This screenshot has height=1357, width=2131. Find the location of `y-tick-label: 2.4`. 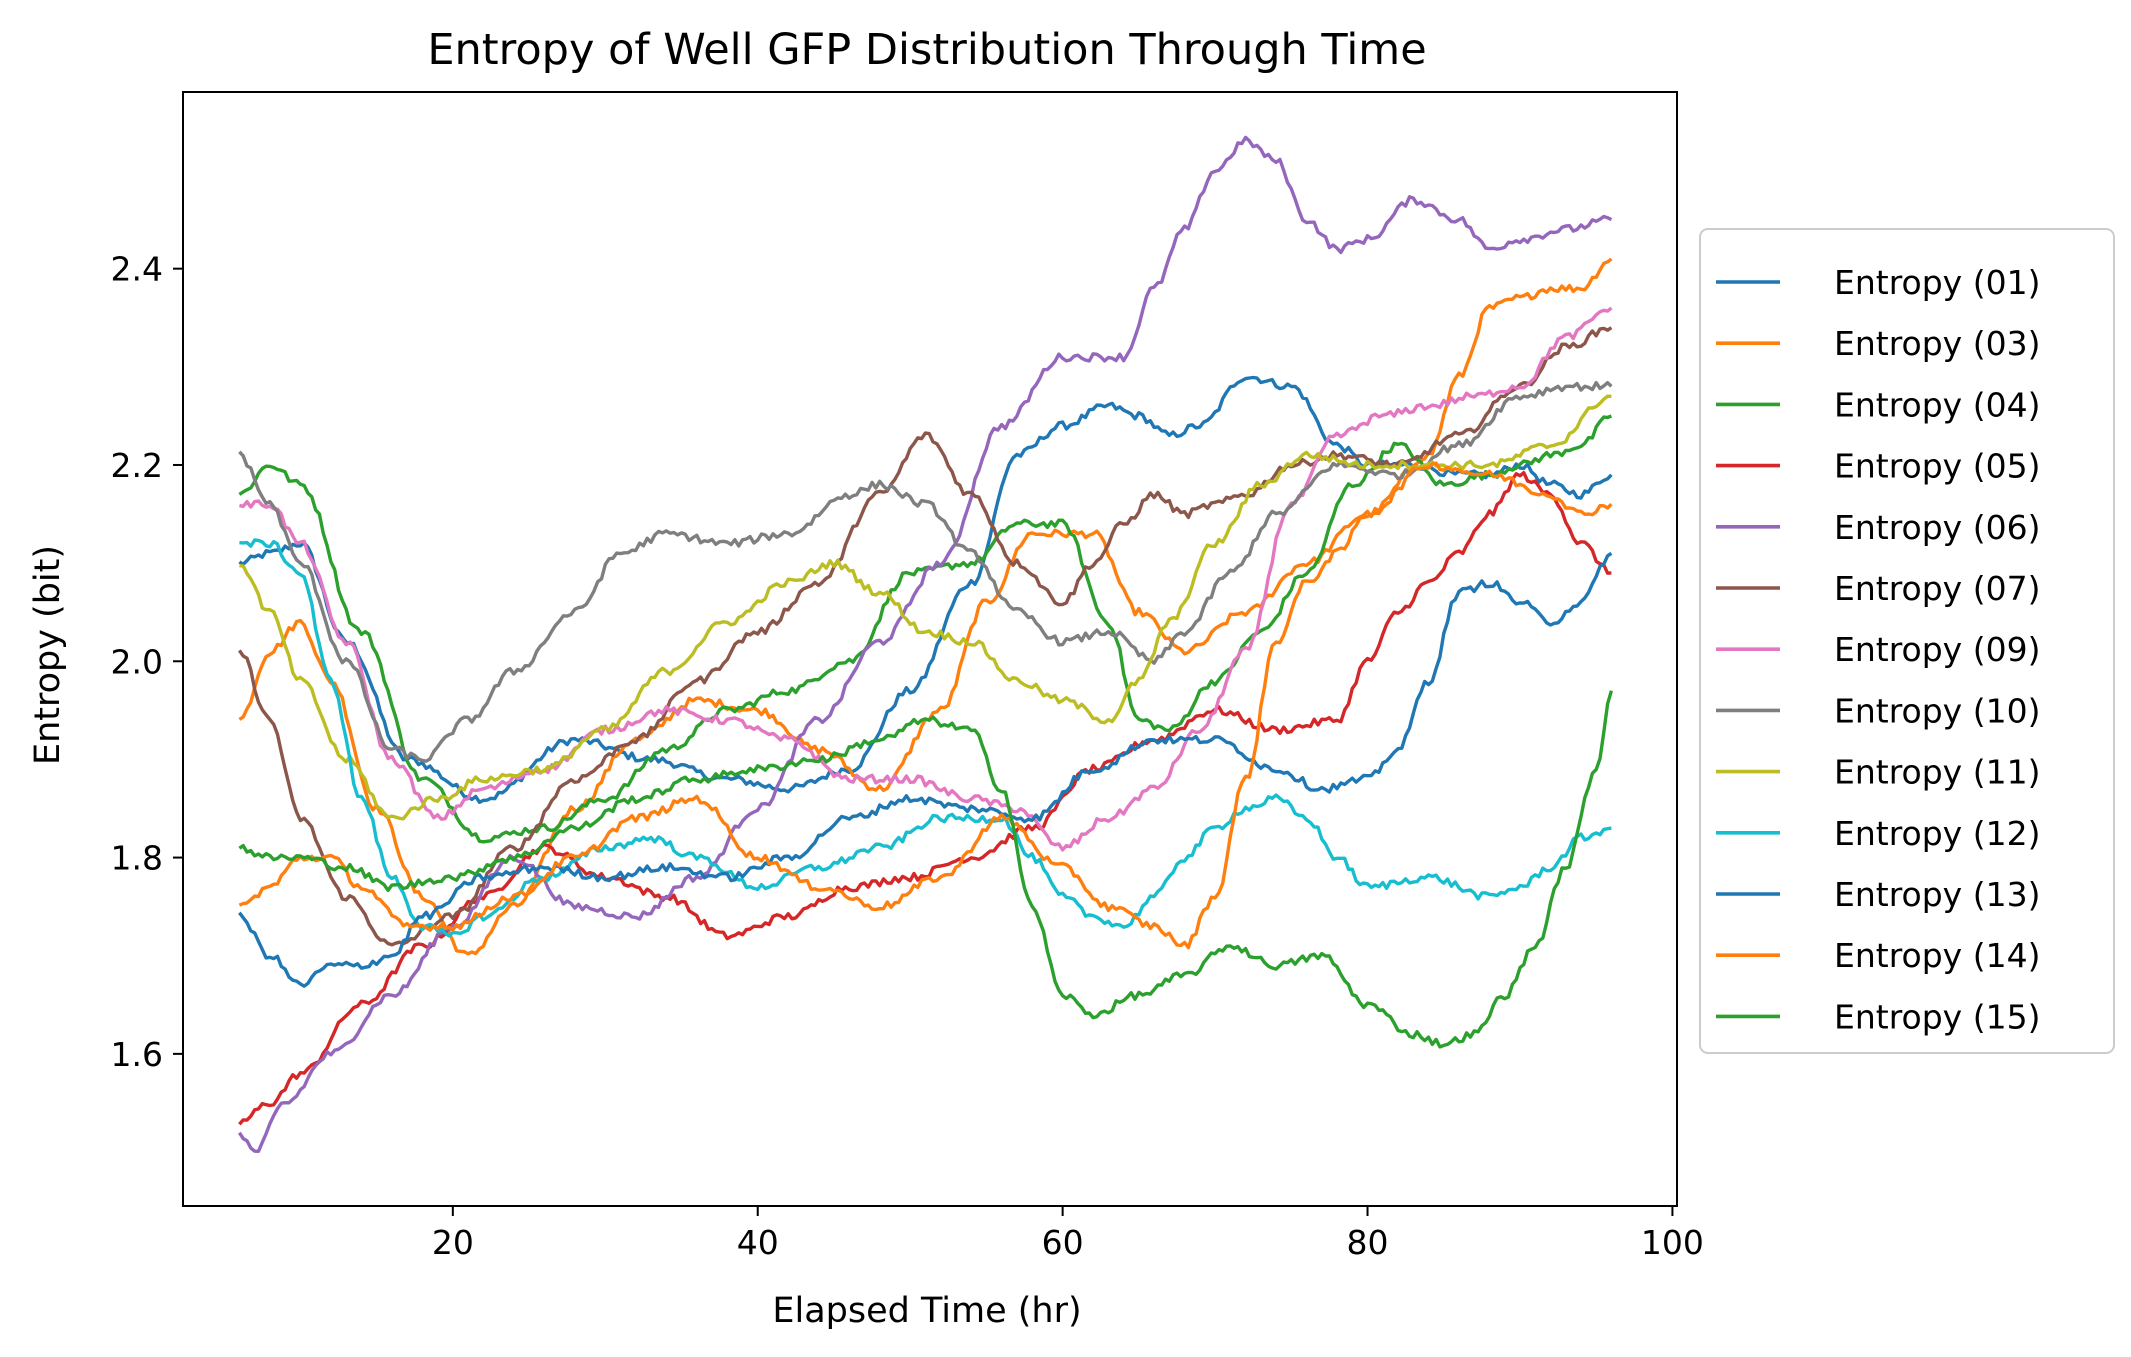

y-tick-label: 2.4 is located at coordinates (137, 269).